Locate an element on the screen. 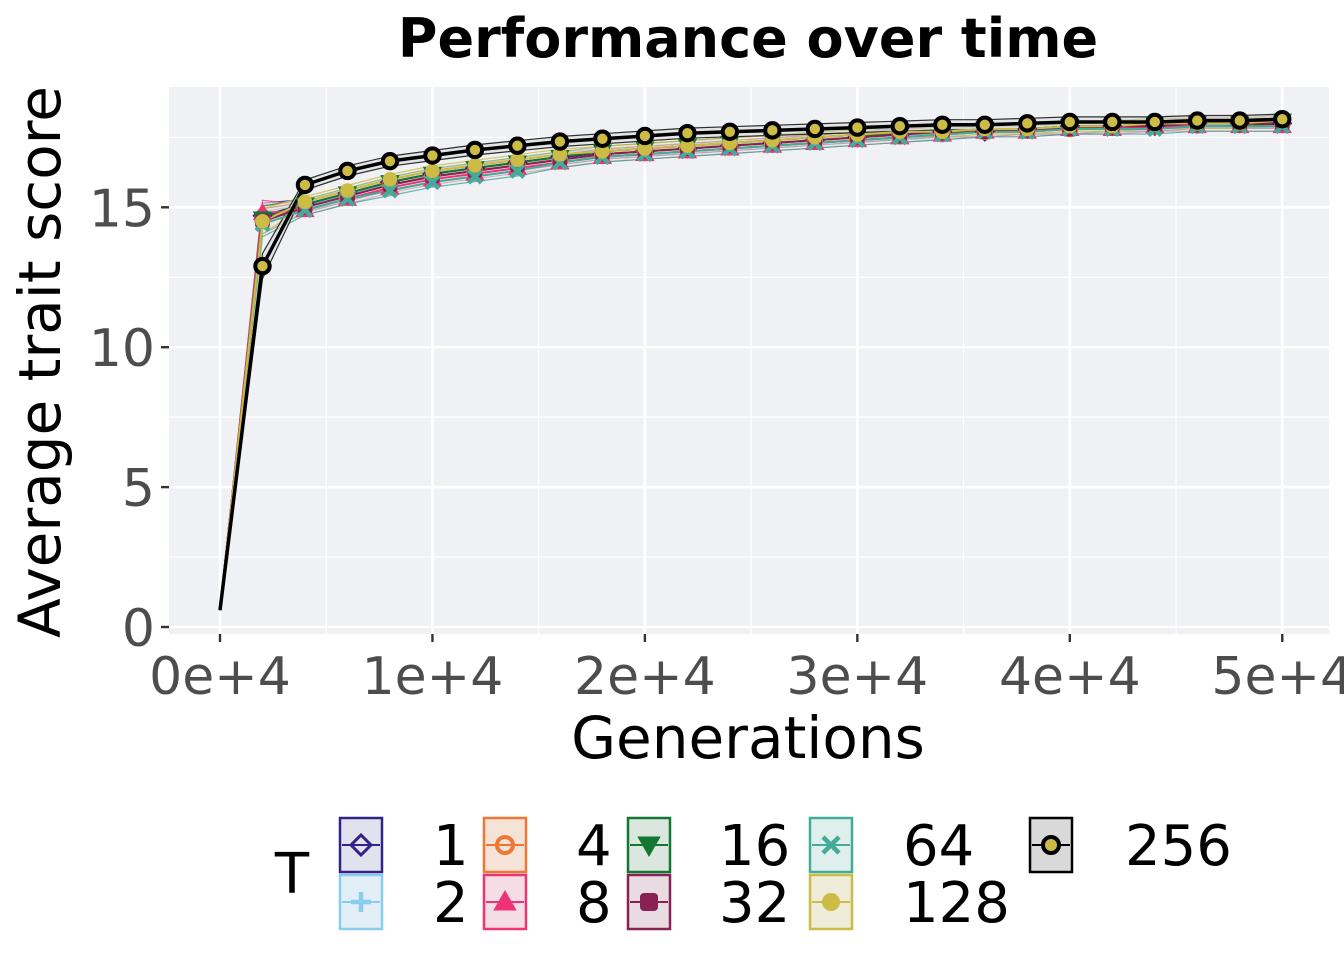  legend-label-256: 256 is located at coordinates (1178, 846).